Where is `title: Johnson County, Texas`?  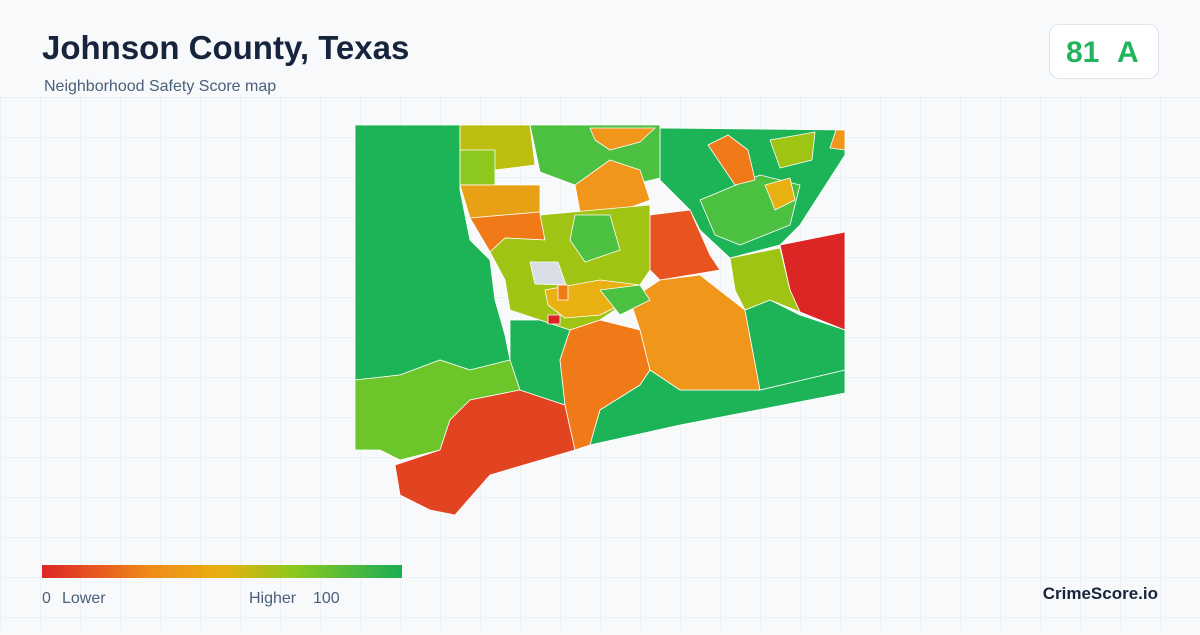 title: Johnson County, Texas is located at coordinates (225, 47).